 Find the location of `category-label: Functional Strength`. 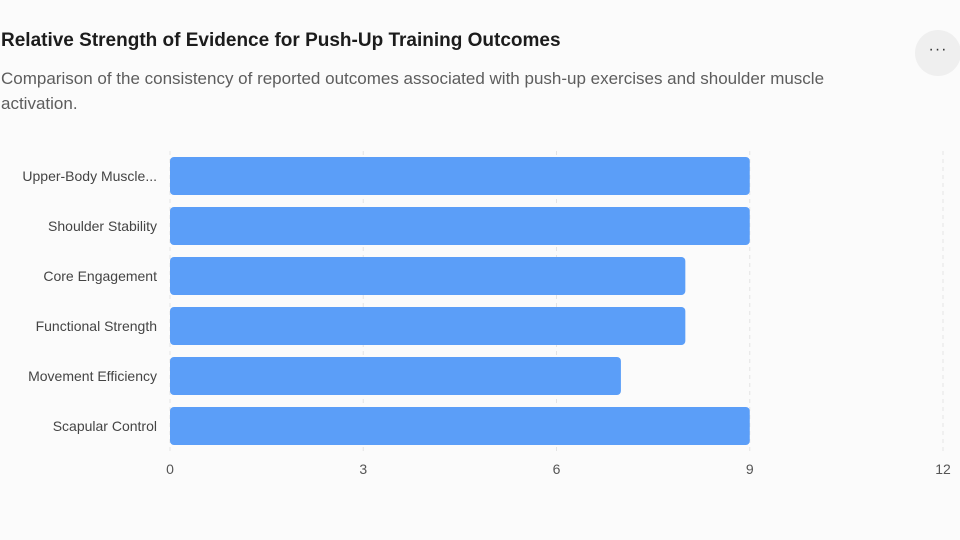

category-label: Functional Strength is located at coordinates (96, 326).